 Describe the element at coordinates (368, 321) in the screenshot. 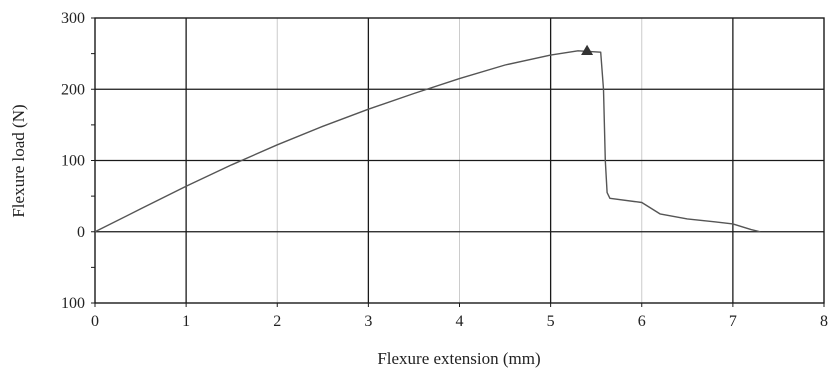

I see `x-tick-label: 3` at that location.